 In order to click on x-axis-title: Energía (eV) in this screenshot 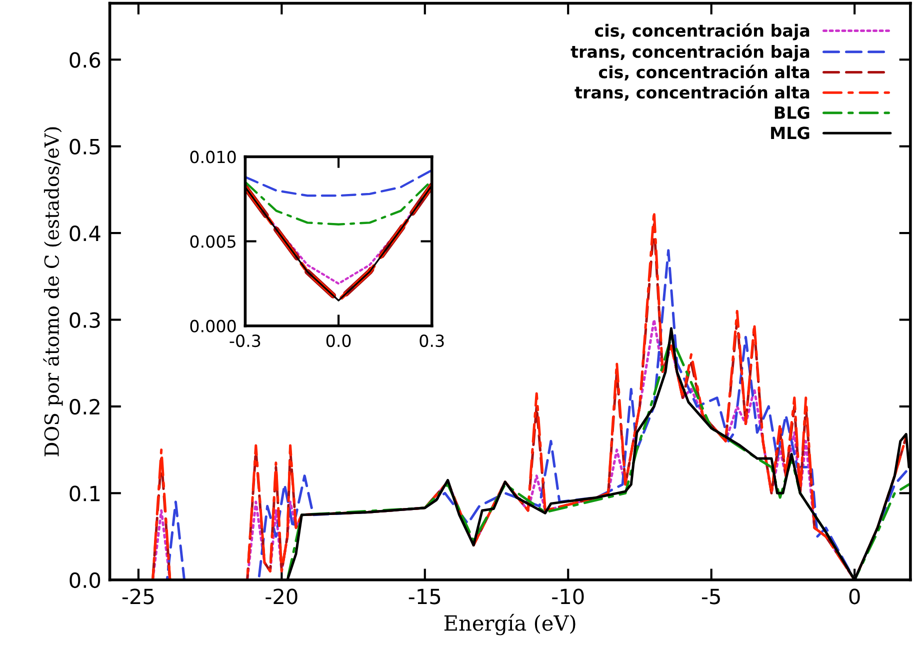, I will do `click(510, 625)`.